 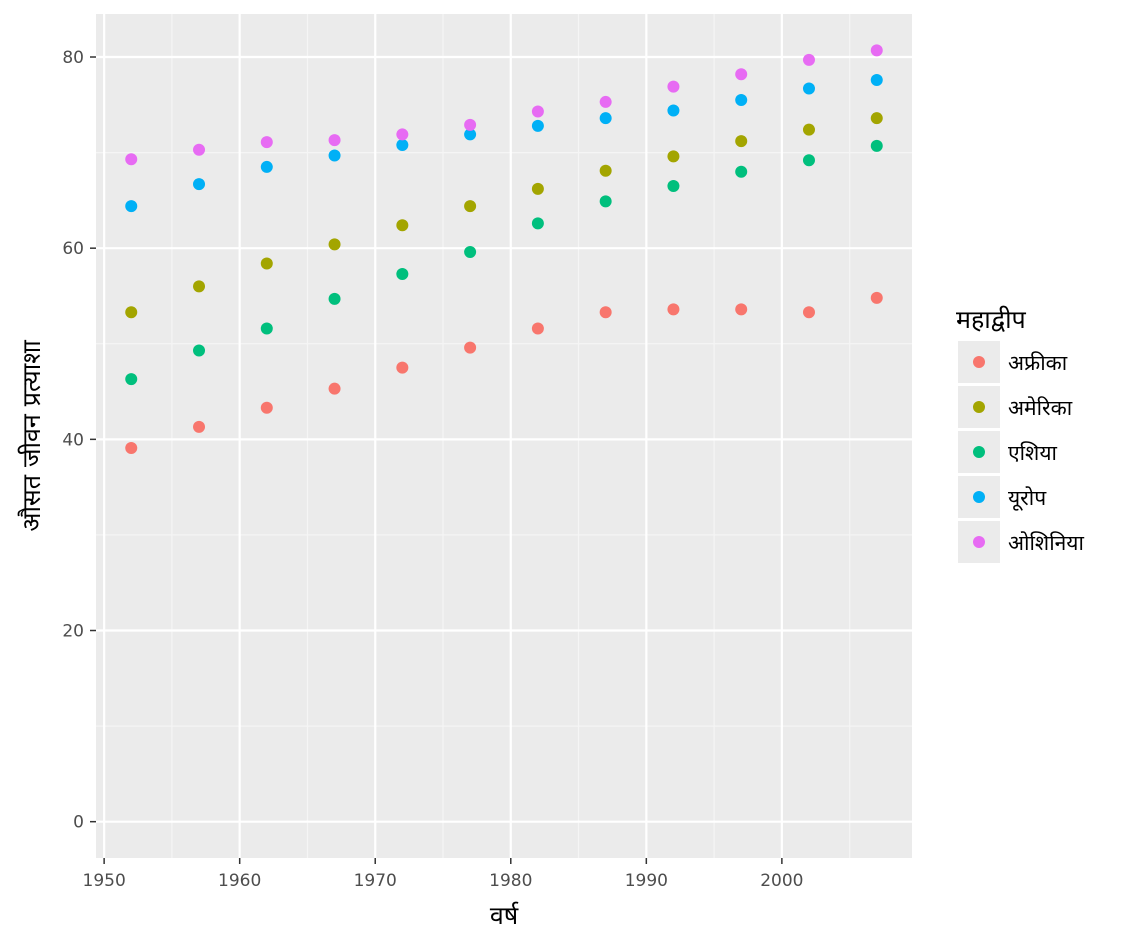 What do you see at coordinates (239, 881) in the screenshot?
I see `x-tick-label: 1960` at bounding box center [239, 881].